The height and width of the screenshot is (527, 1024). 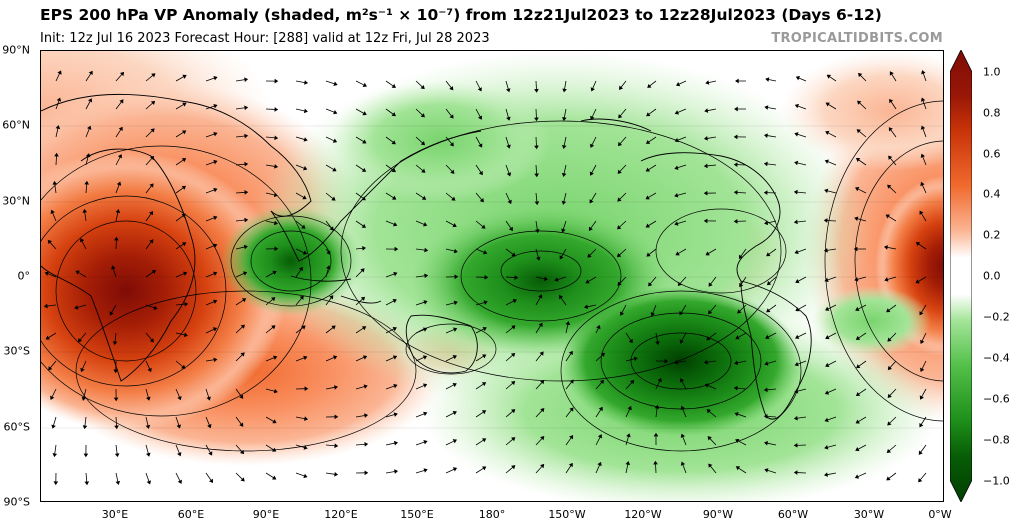 I want to click on east-asia-coastline, so click(x=376, y=196).